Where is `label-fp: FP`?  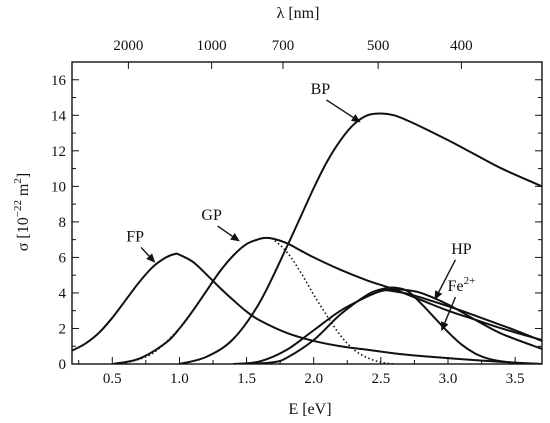
label-fp: FP is located at coordinates (135, 236).